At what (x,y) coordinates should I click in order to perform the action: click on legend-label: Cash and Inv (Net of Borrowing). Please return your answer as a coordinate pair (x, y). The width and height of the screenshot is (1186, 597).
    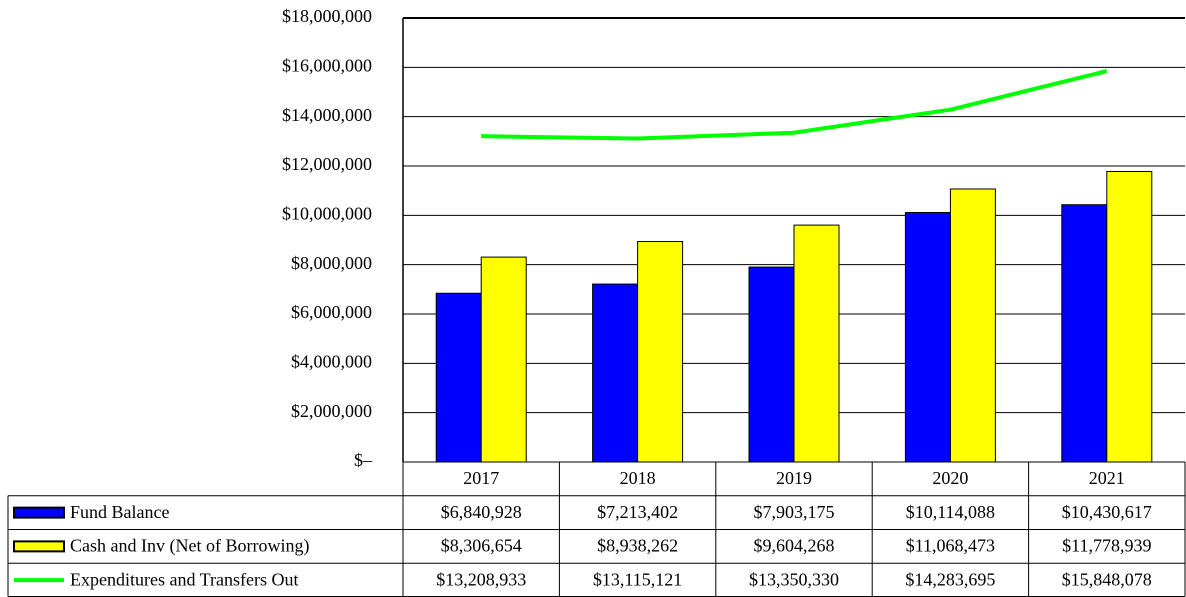
    Looking at the image, I should click on (189, 546).